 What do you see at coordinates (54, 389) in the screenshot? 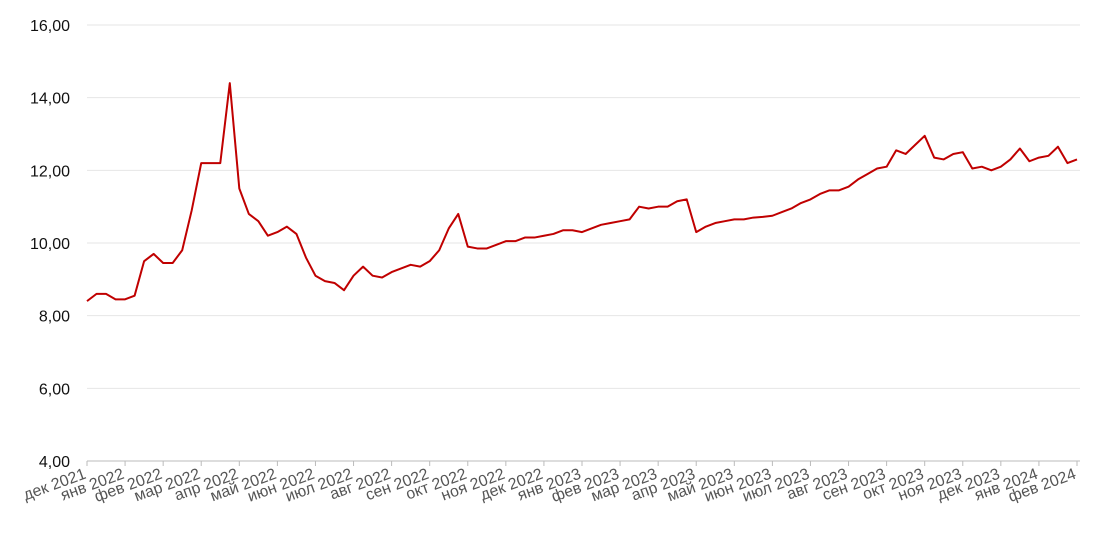
I see `y-tick-label: 6,00` at bounding box center [54, 389].